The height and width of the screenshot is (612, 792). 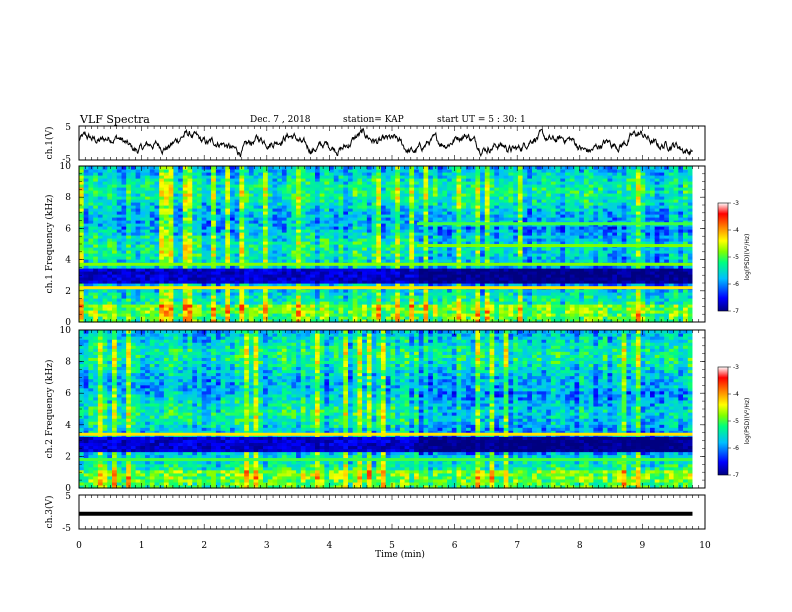 What do you see at coordinates (375, 144) in the screenshot?
I see `ch1-waveform-panel: 5 -5 ch.1(V)` at bounding box center [375, 144].